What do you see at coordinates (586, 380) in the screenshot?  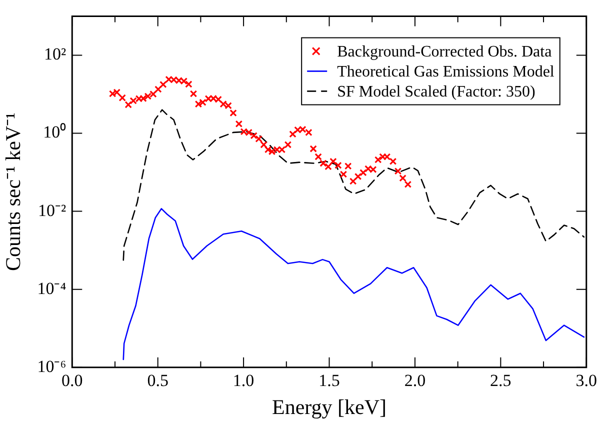 I see `x-tick-label: 3.0` at bounding box center [586, 380].